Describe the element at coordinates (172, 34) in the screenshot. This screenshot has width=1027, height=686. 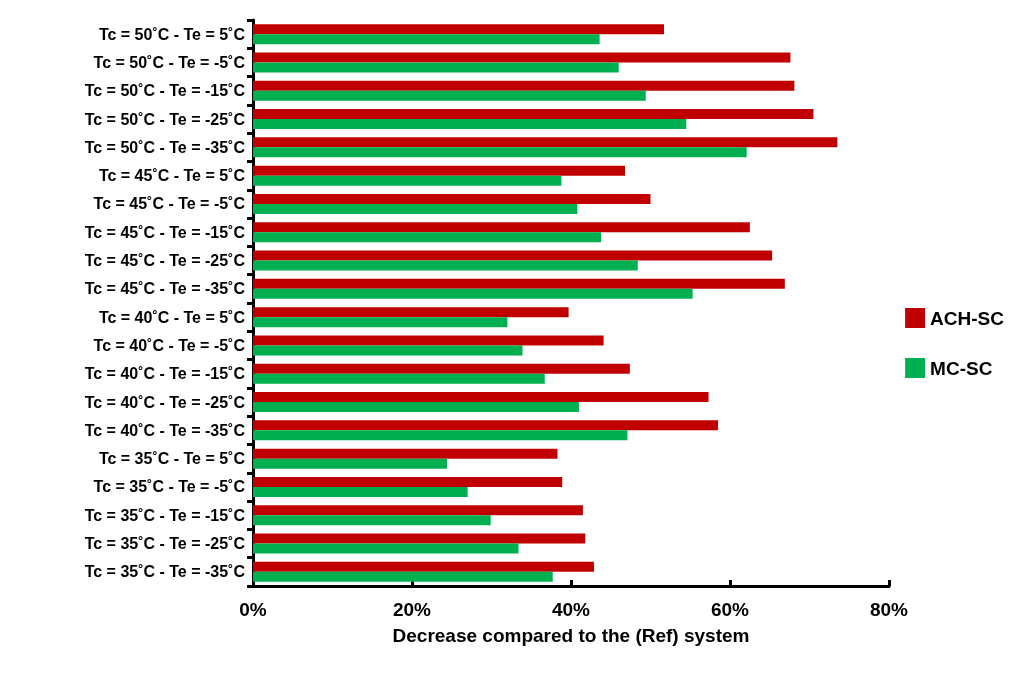
I see `y-tick-label: Tc = 50˚C - Te = 5˚C` at that location.